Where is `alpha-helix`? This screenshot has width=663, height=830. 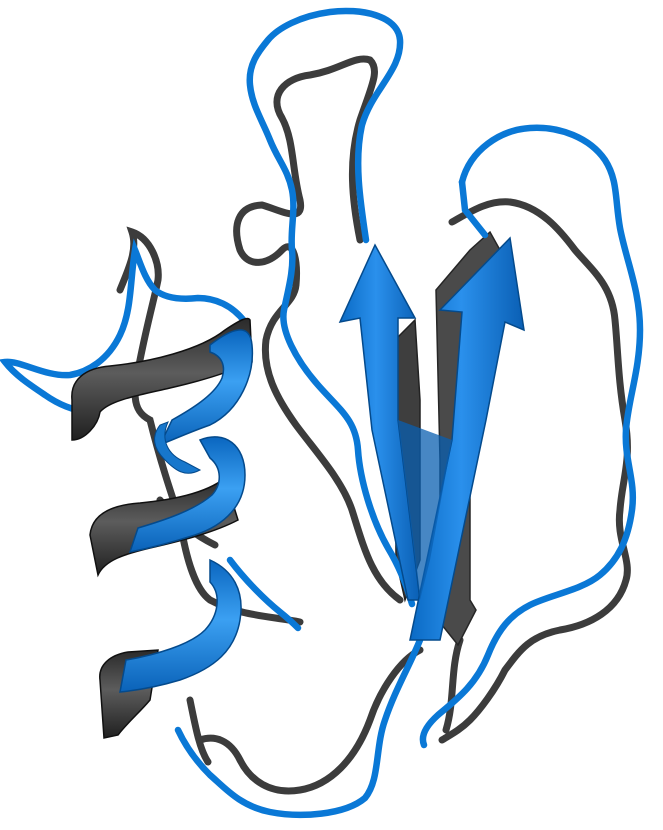
alpha-helix is located at coordinates (162, 528).